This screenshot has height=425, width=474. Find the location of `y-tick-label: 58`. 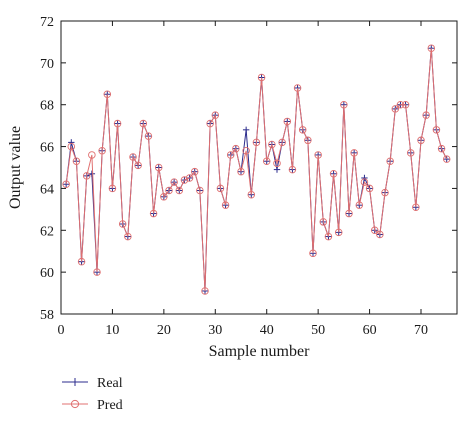

y-tick-label: 58 is located at coordinates (47, 315).